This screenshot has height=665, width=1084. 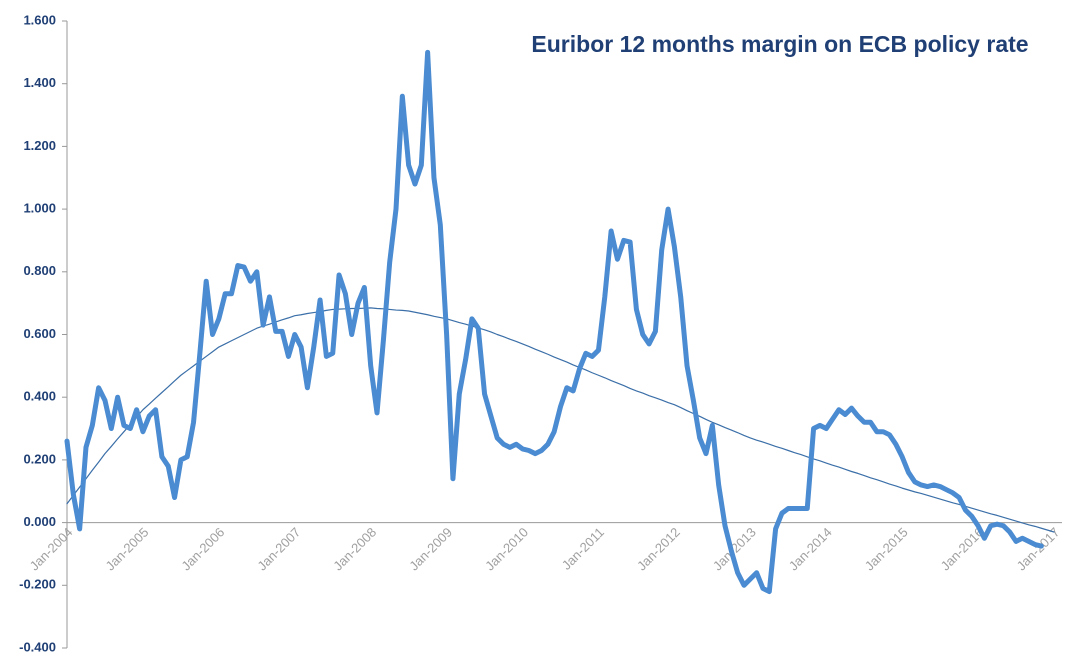 What do you see at coordinates (658, 549) in the screenshot?
I see `x-tick-label: Jan-2012` at bounding box center [658, 549].